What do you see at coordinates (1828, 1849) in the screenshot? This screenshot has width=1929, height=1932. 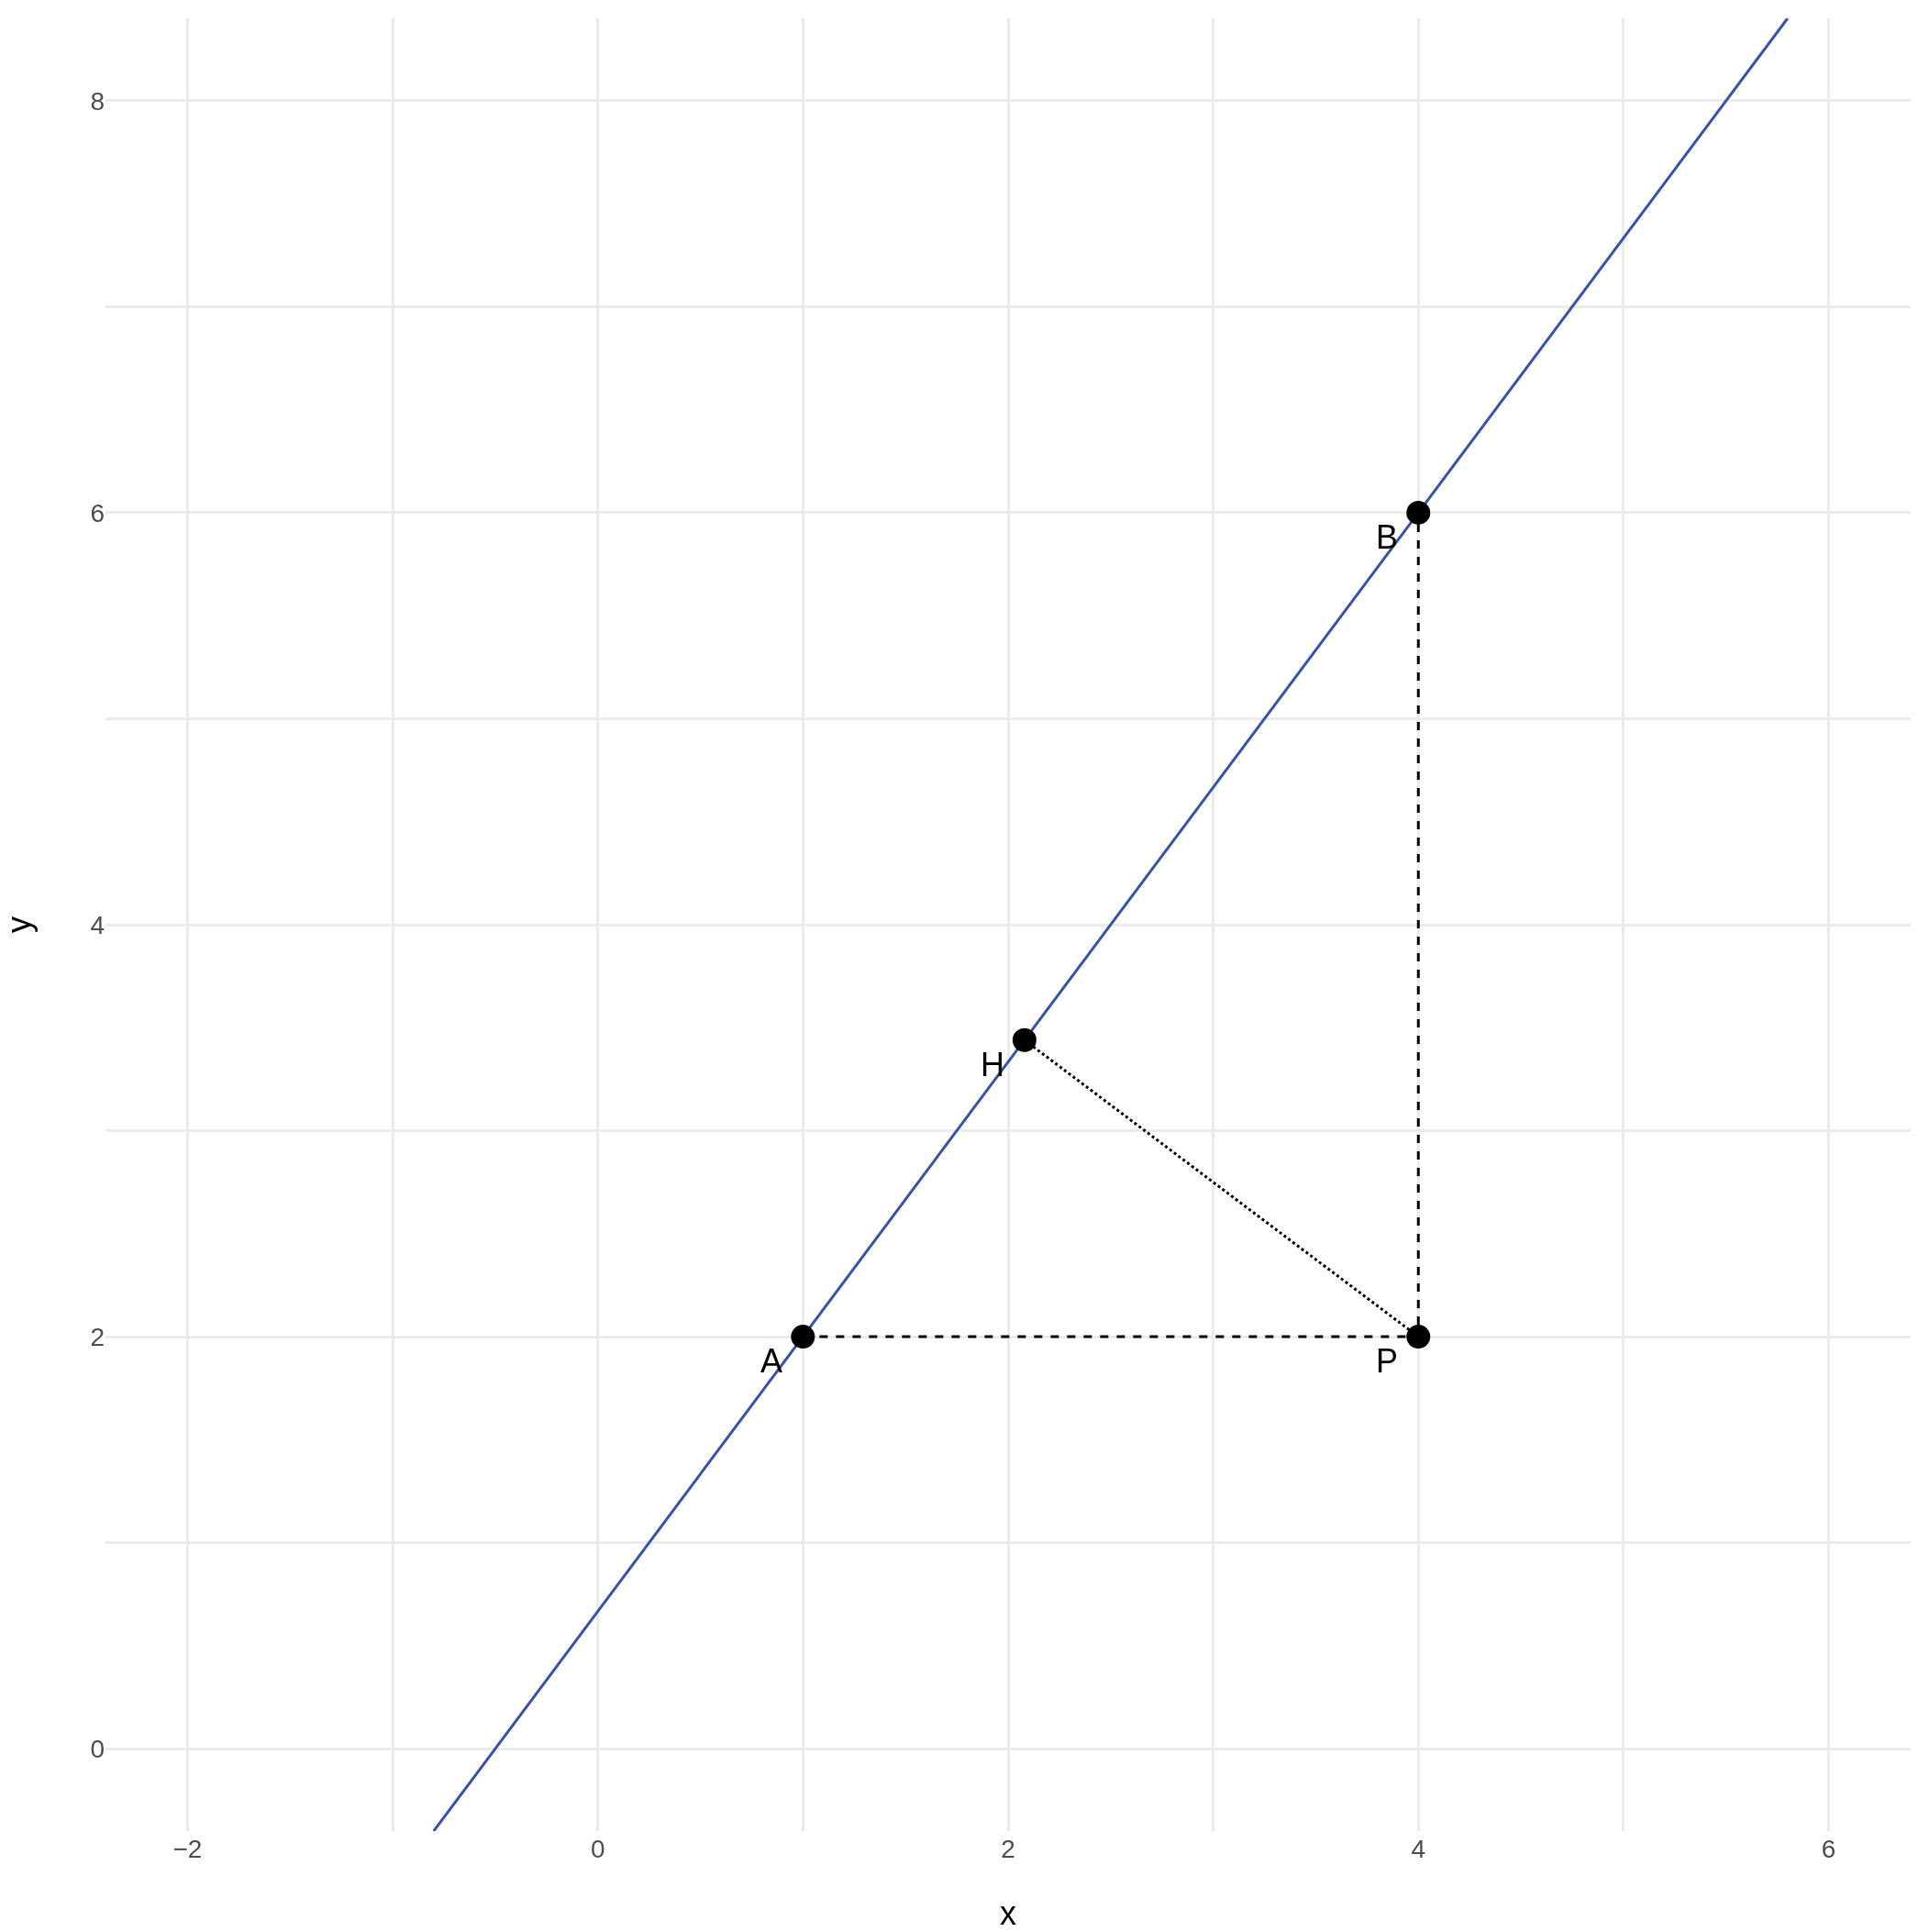 I see `x-tick-label: 6` at bounding box center [1828, 1849].